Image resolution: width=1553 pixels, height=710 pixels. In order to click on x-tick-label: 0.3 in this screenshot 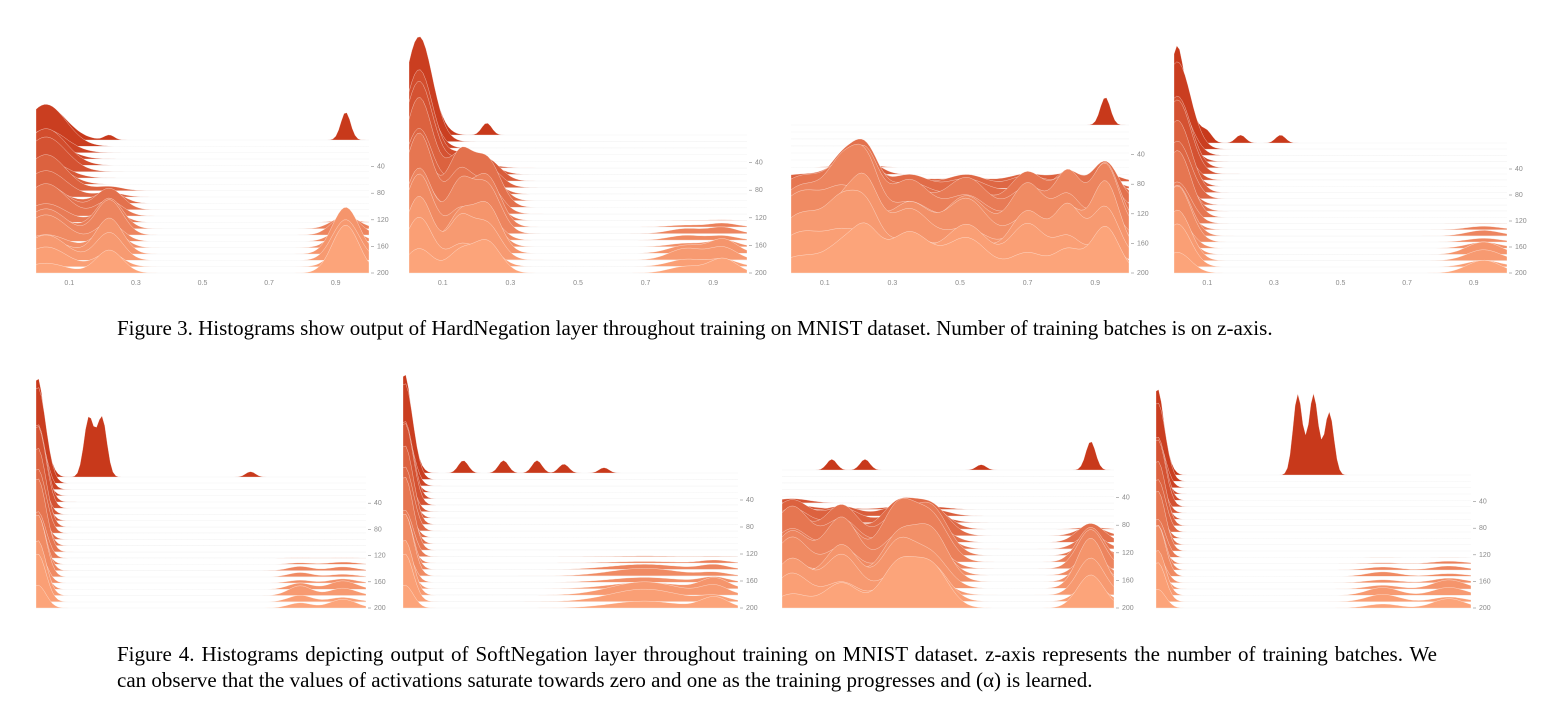, I will do `click(1274, 282)`.